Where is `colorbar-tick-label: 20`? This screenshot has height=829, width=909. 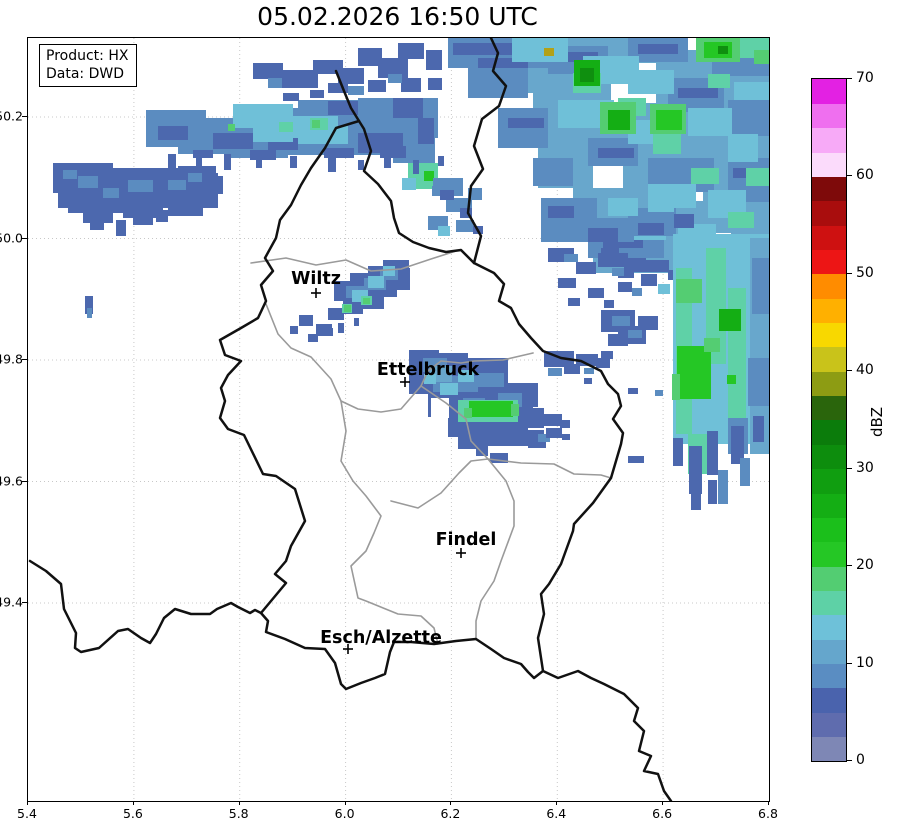
colorbar-tick-label: 20 is located at coordinates (865, 565).